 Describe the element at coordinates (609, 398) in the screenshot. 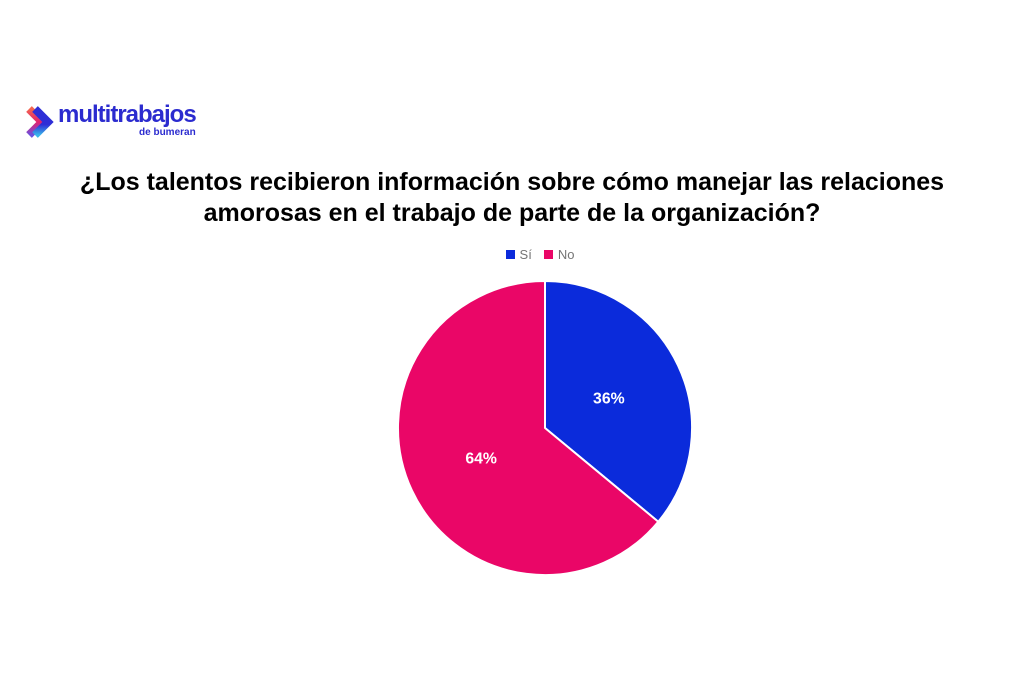

I see `pie-label-si: 36%` at that location.